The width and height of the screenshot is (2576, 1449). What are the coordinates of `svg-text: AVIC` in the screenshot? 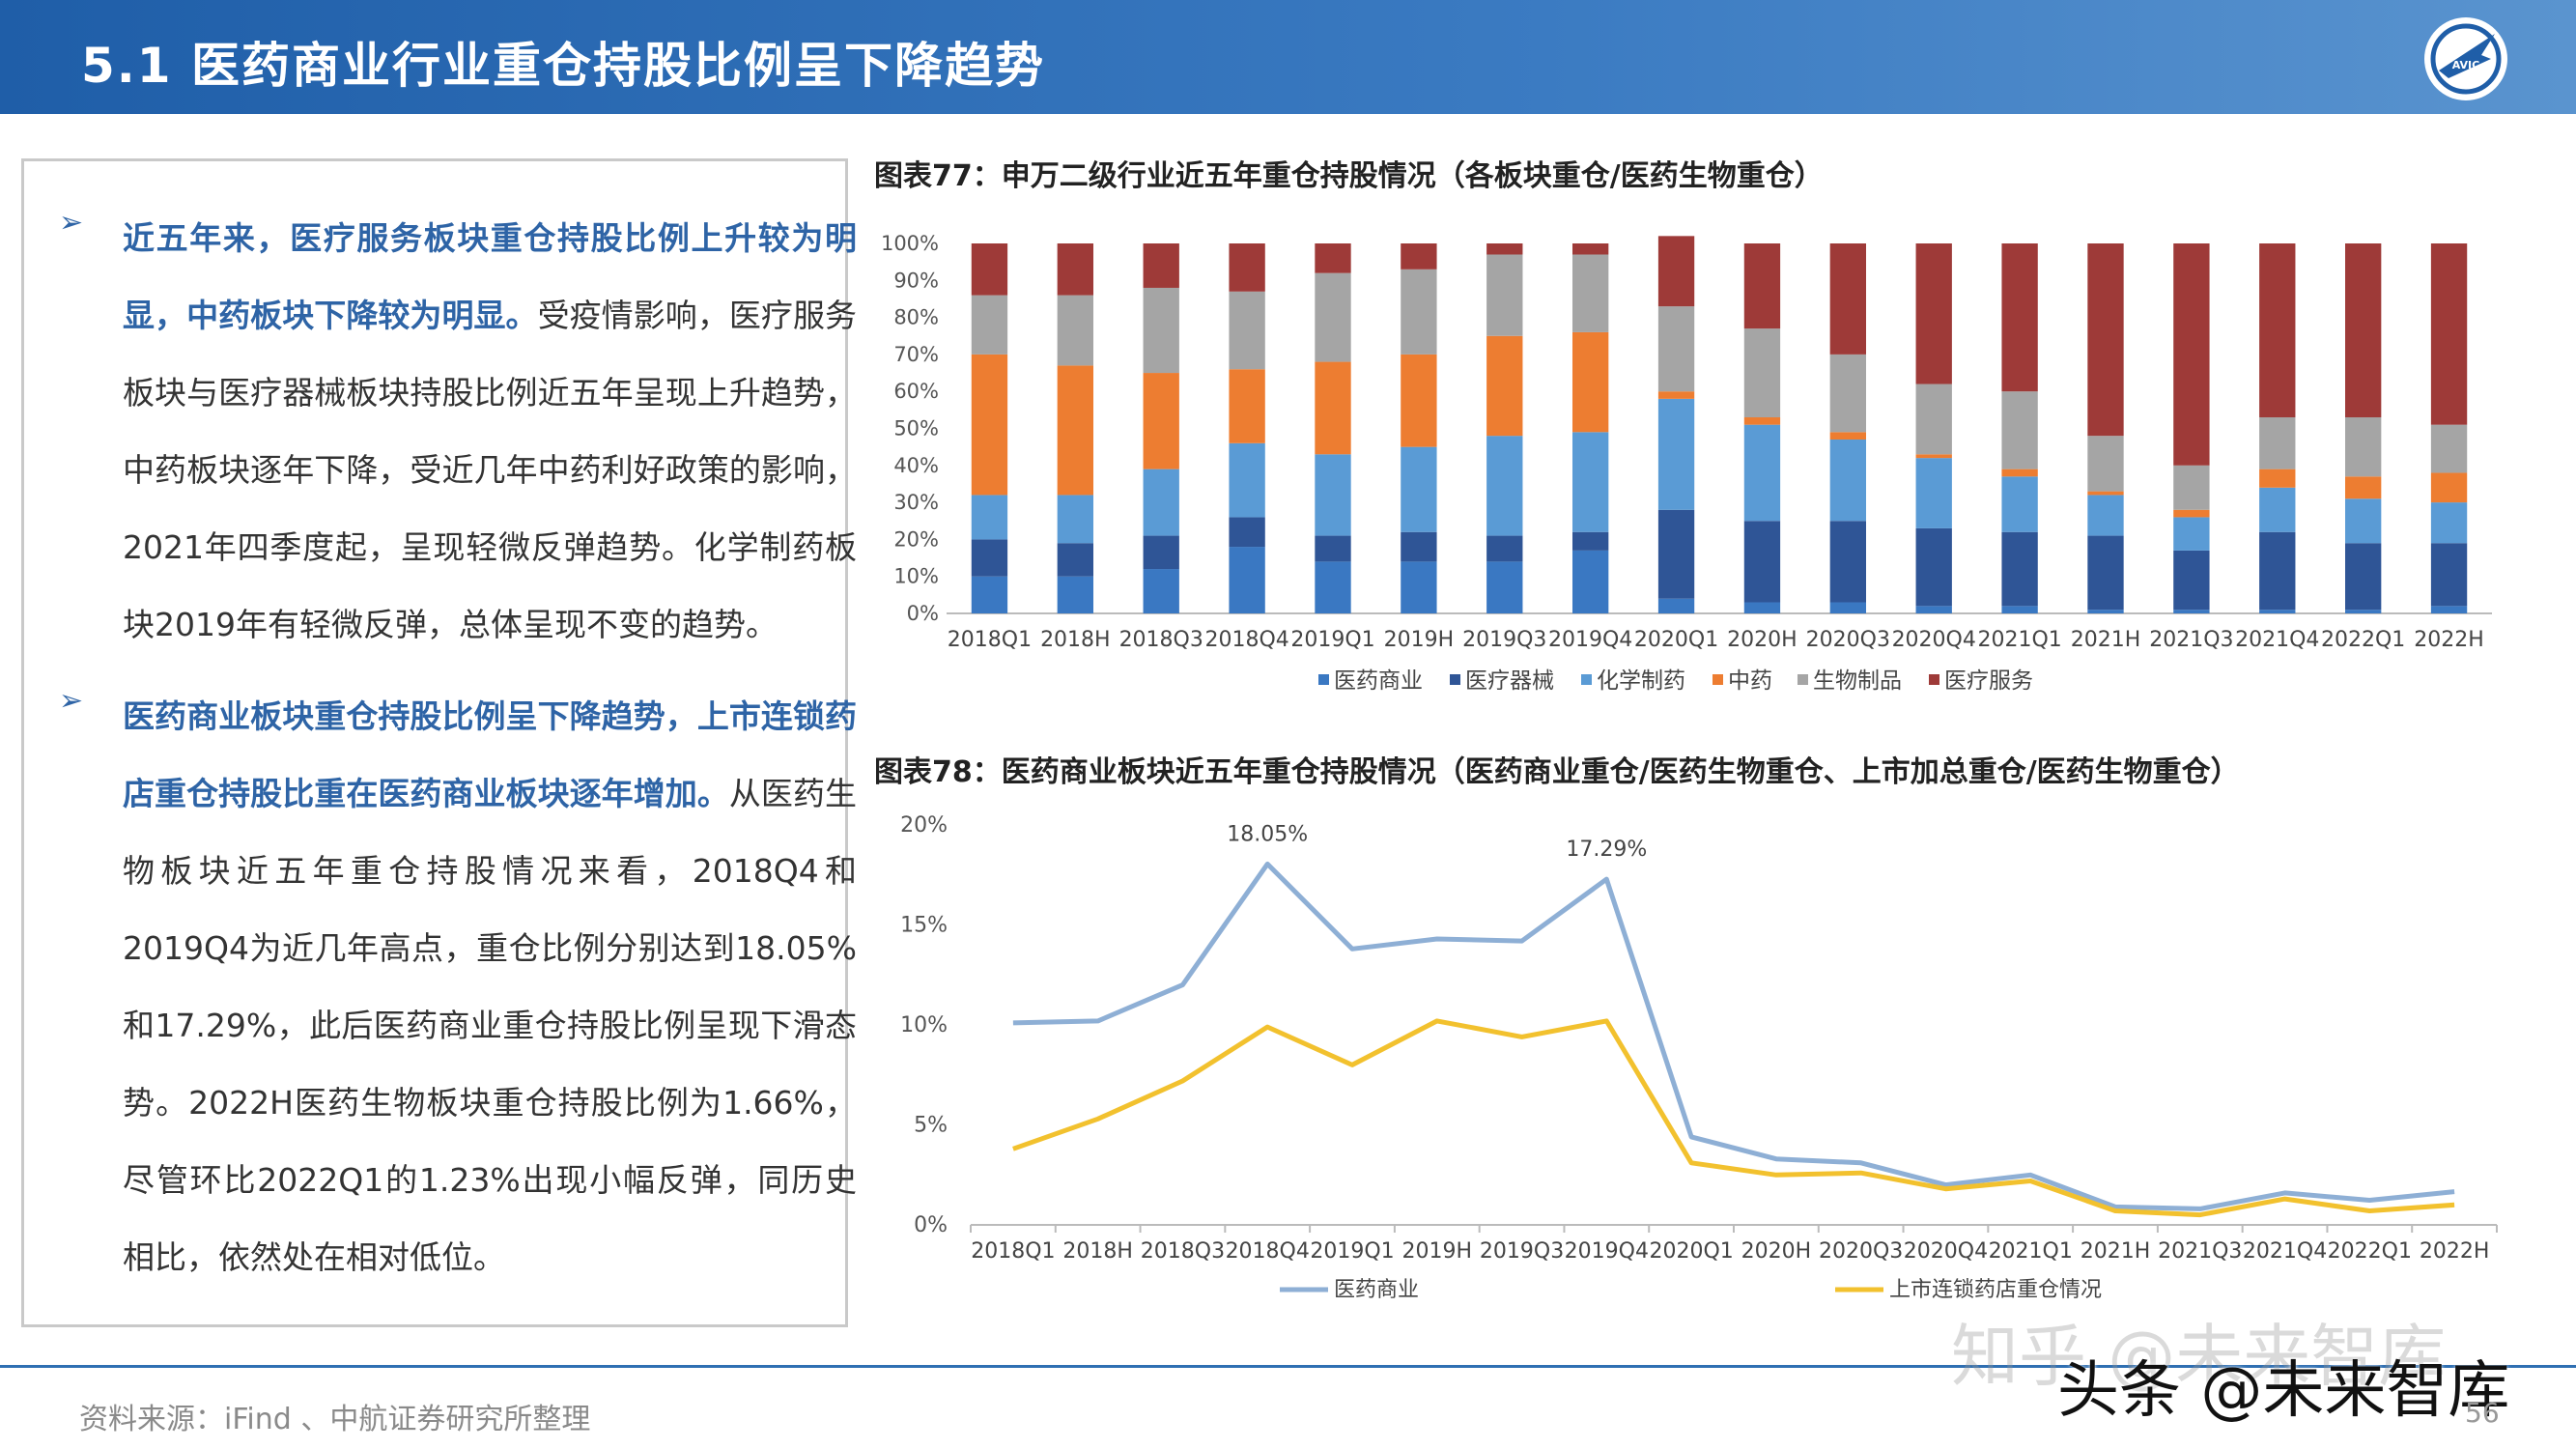 It's located at (2465, 65).